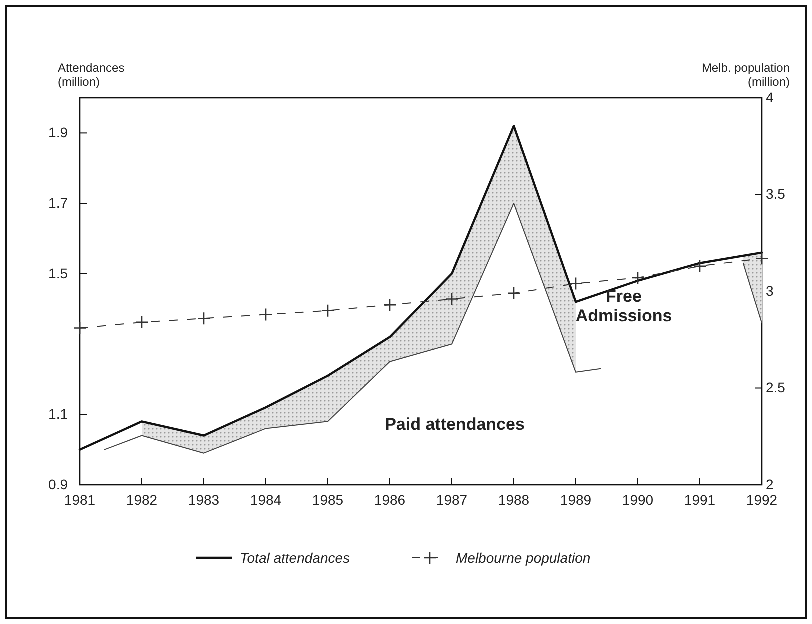 This screenshot has height=624, width=812. I want to click on y-tick-label: 1.7, so click(58, 203).